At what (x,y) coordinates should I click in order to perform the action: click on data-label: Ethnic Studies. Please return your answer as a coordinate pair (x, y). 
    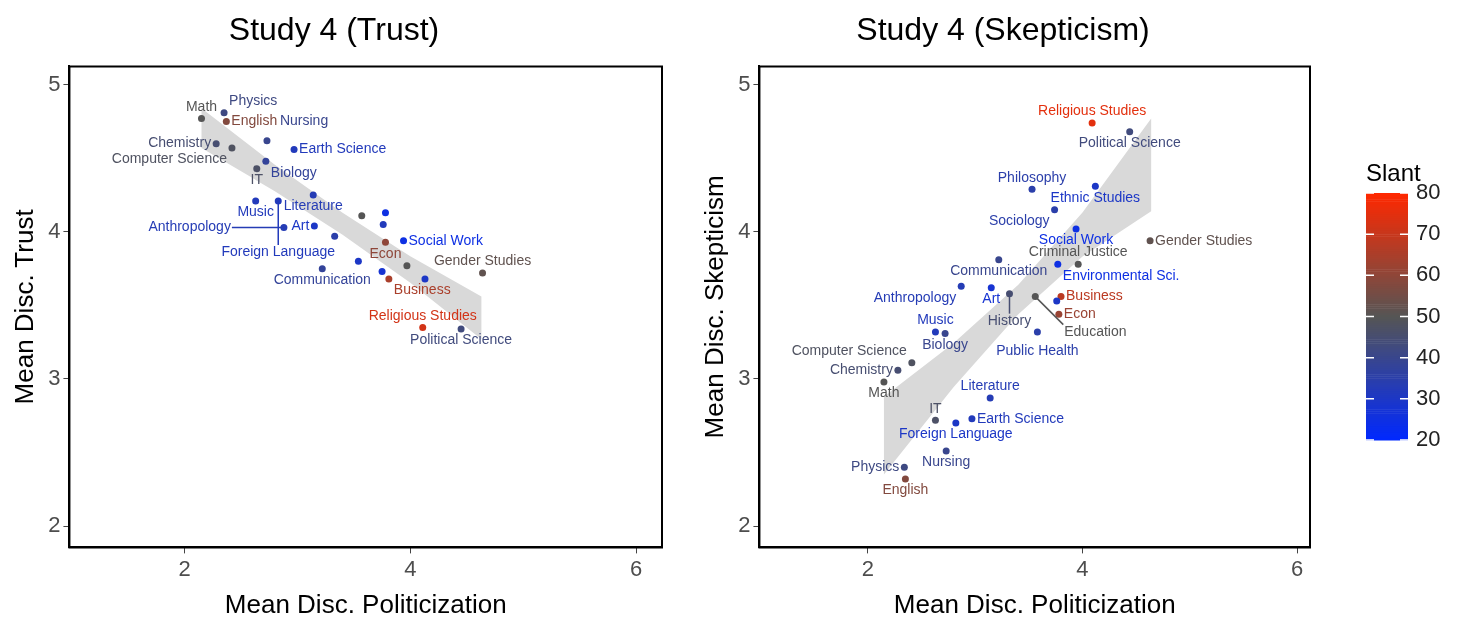
    Looking at the image, I should click on (1095, 196).